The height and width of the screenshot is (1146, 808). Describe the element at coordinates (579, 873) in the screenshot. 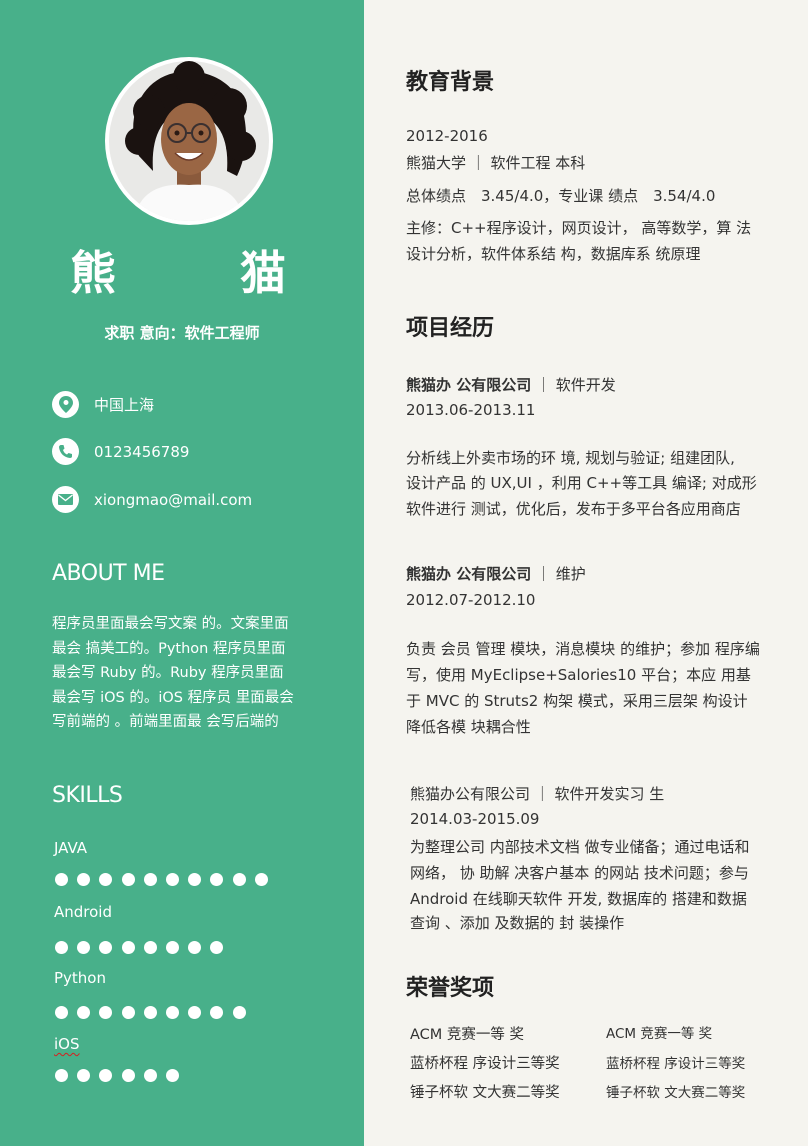

I see `project-desc-line: 网络， 协 助解 决客户基本 的网站 技术问题；参与` at that location.